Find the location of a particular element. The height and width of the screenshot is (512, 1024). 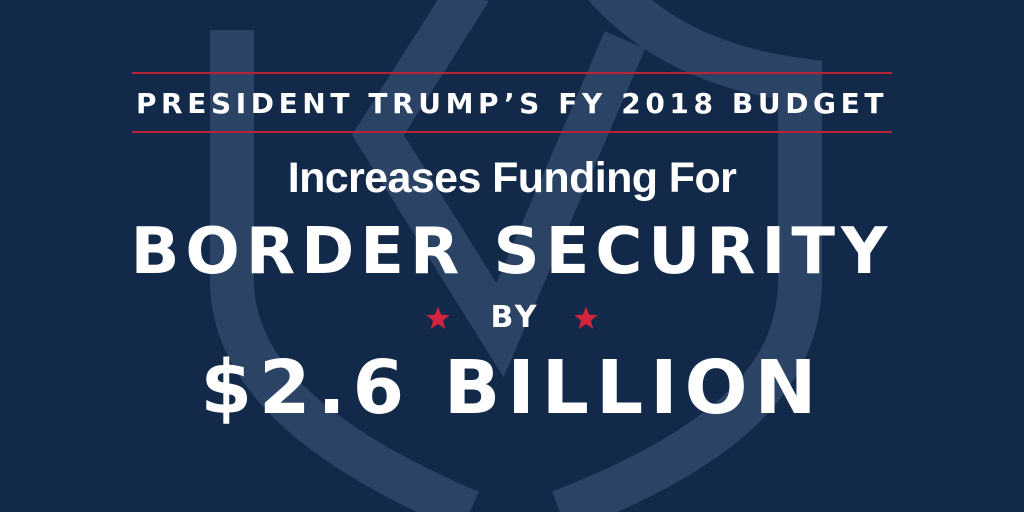

top-divider is located at coordinates (512, 73).